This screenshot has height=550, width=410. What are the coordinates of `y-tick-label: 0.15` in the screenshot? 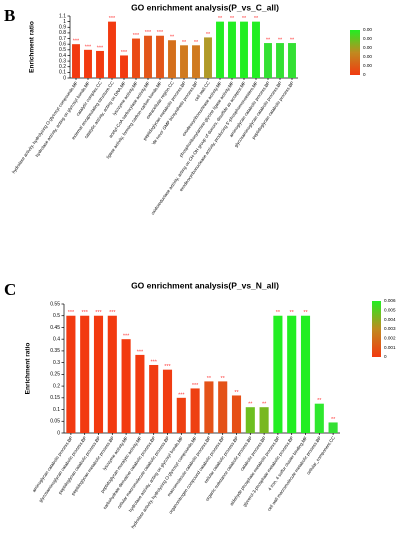 It's located at (55, 398).